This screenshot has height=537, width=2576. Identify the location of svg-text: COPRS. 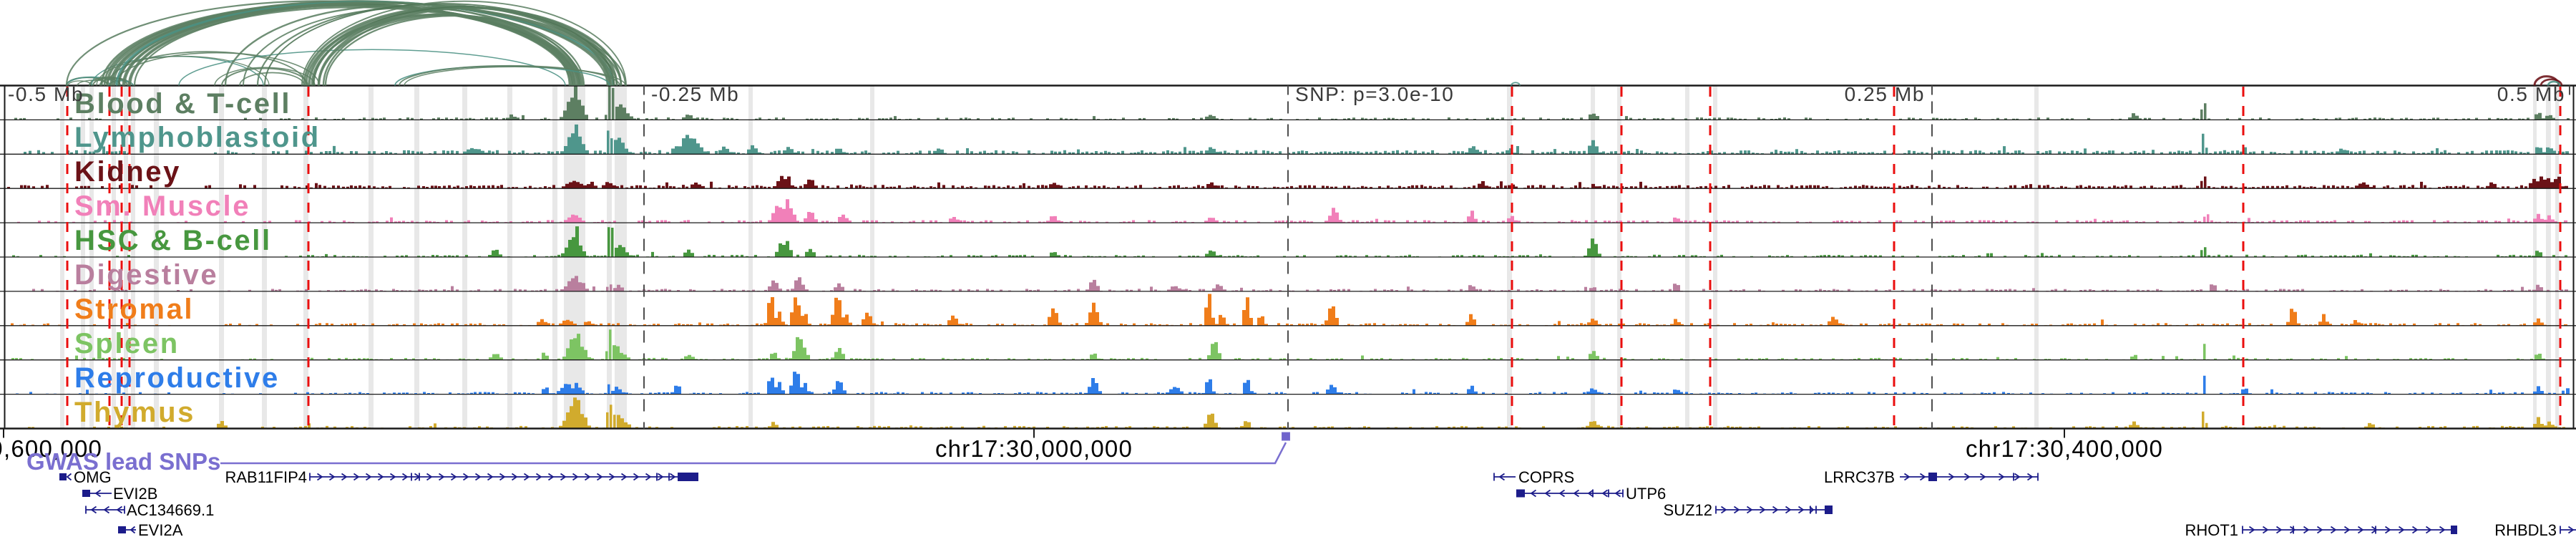
(1546, 477).